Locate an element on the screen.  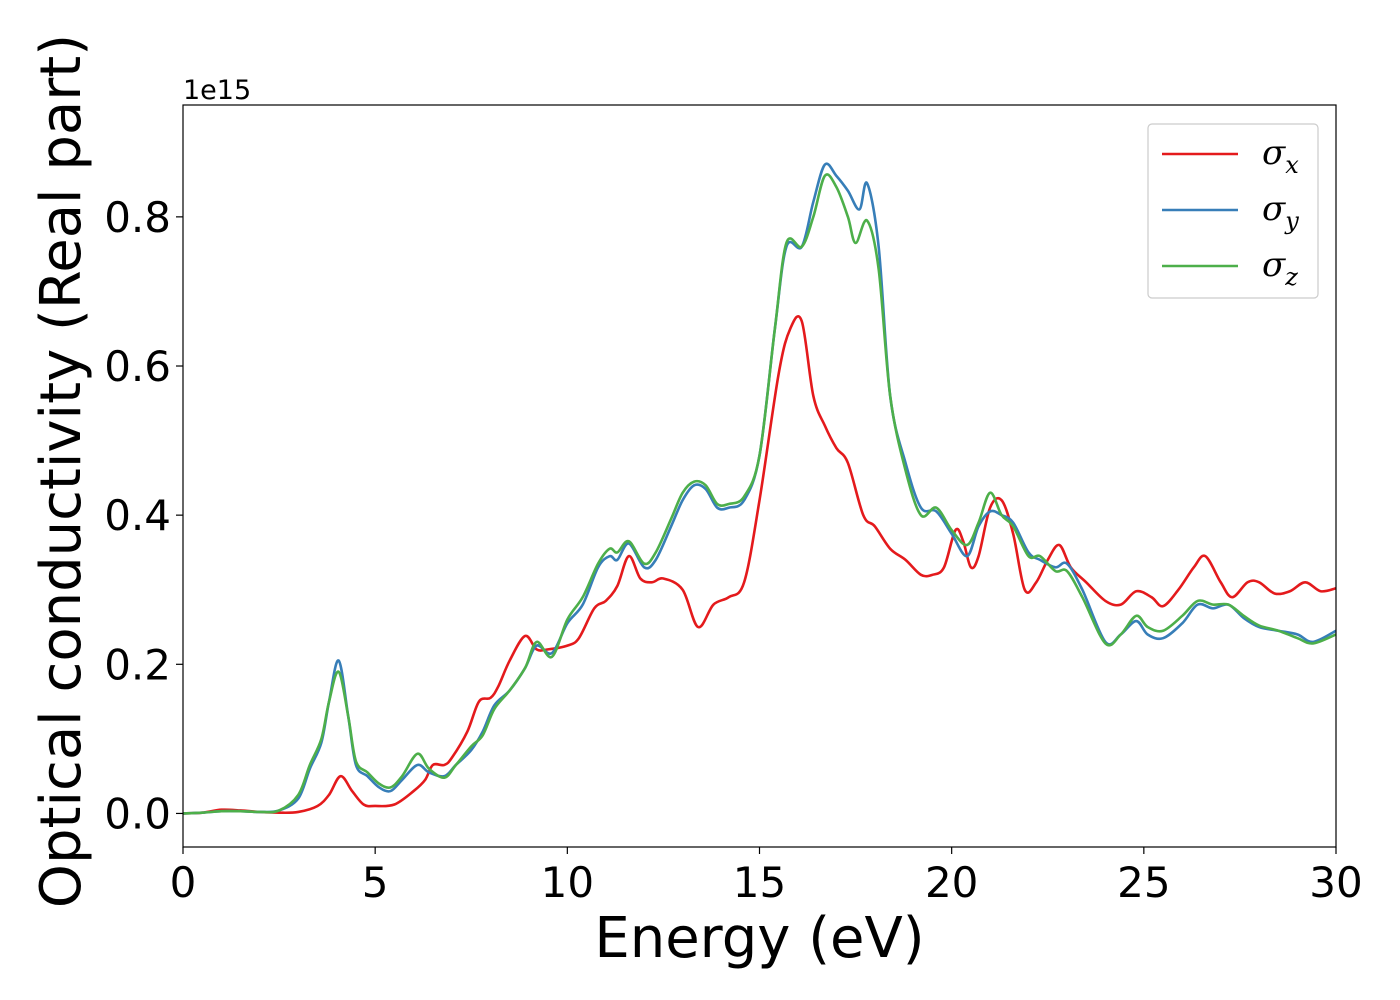
x-tick-label: 30 is located at coordinates (1335, 882).